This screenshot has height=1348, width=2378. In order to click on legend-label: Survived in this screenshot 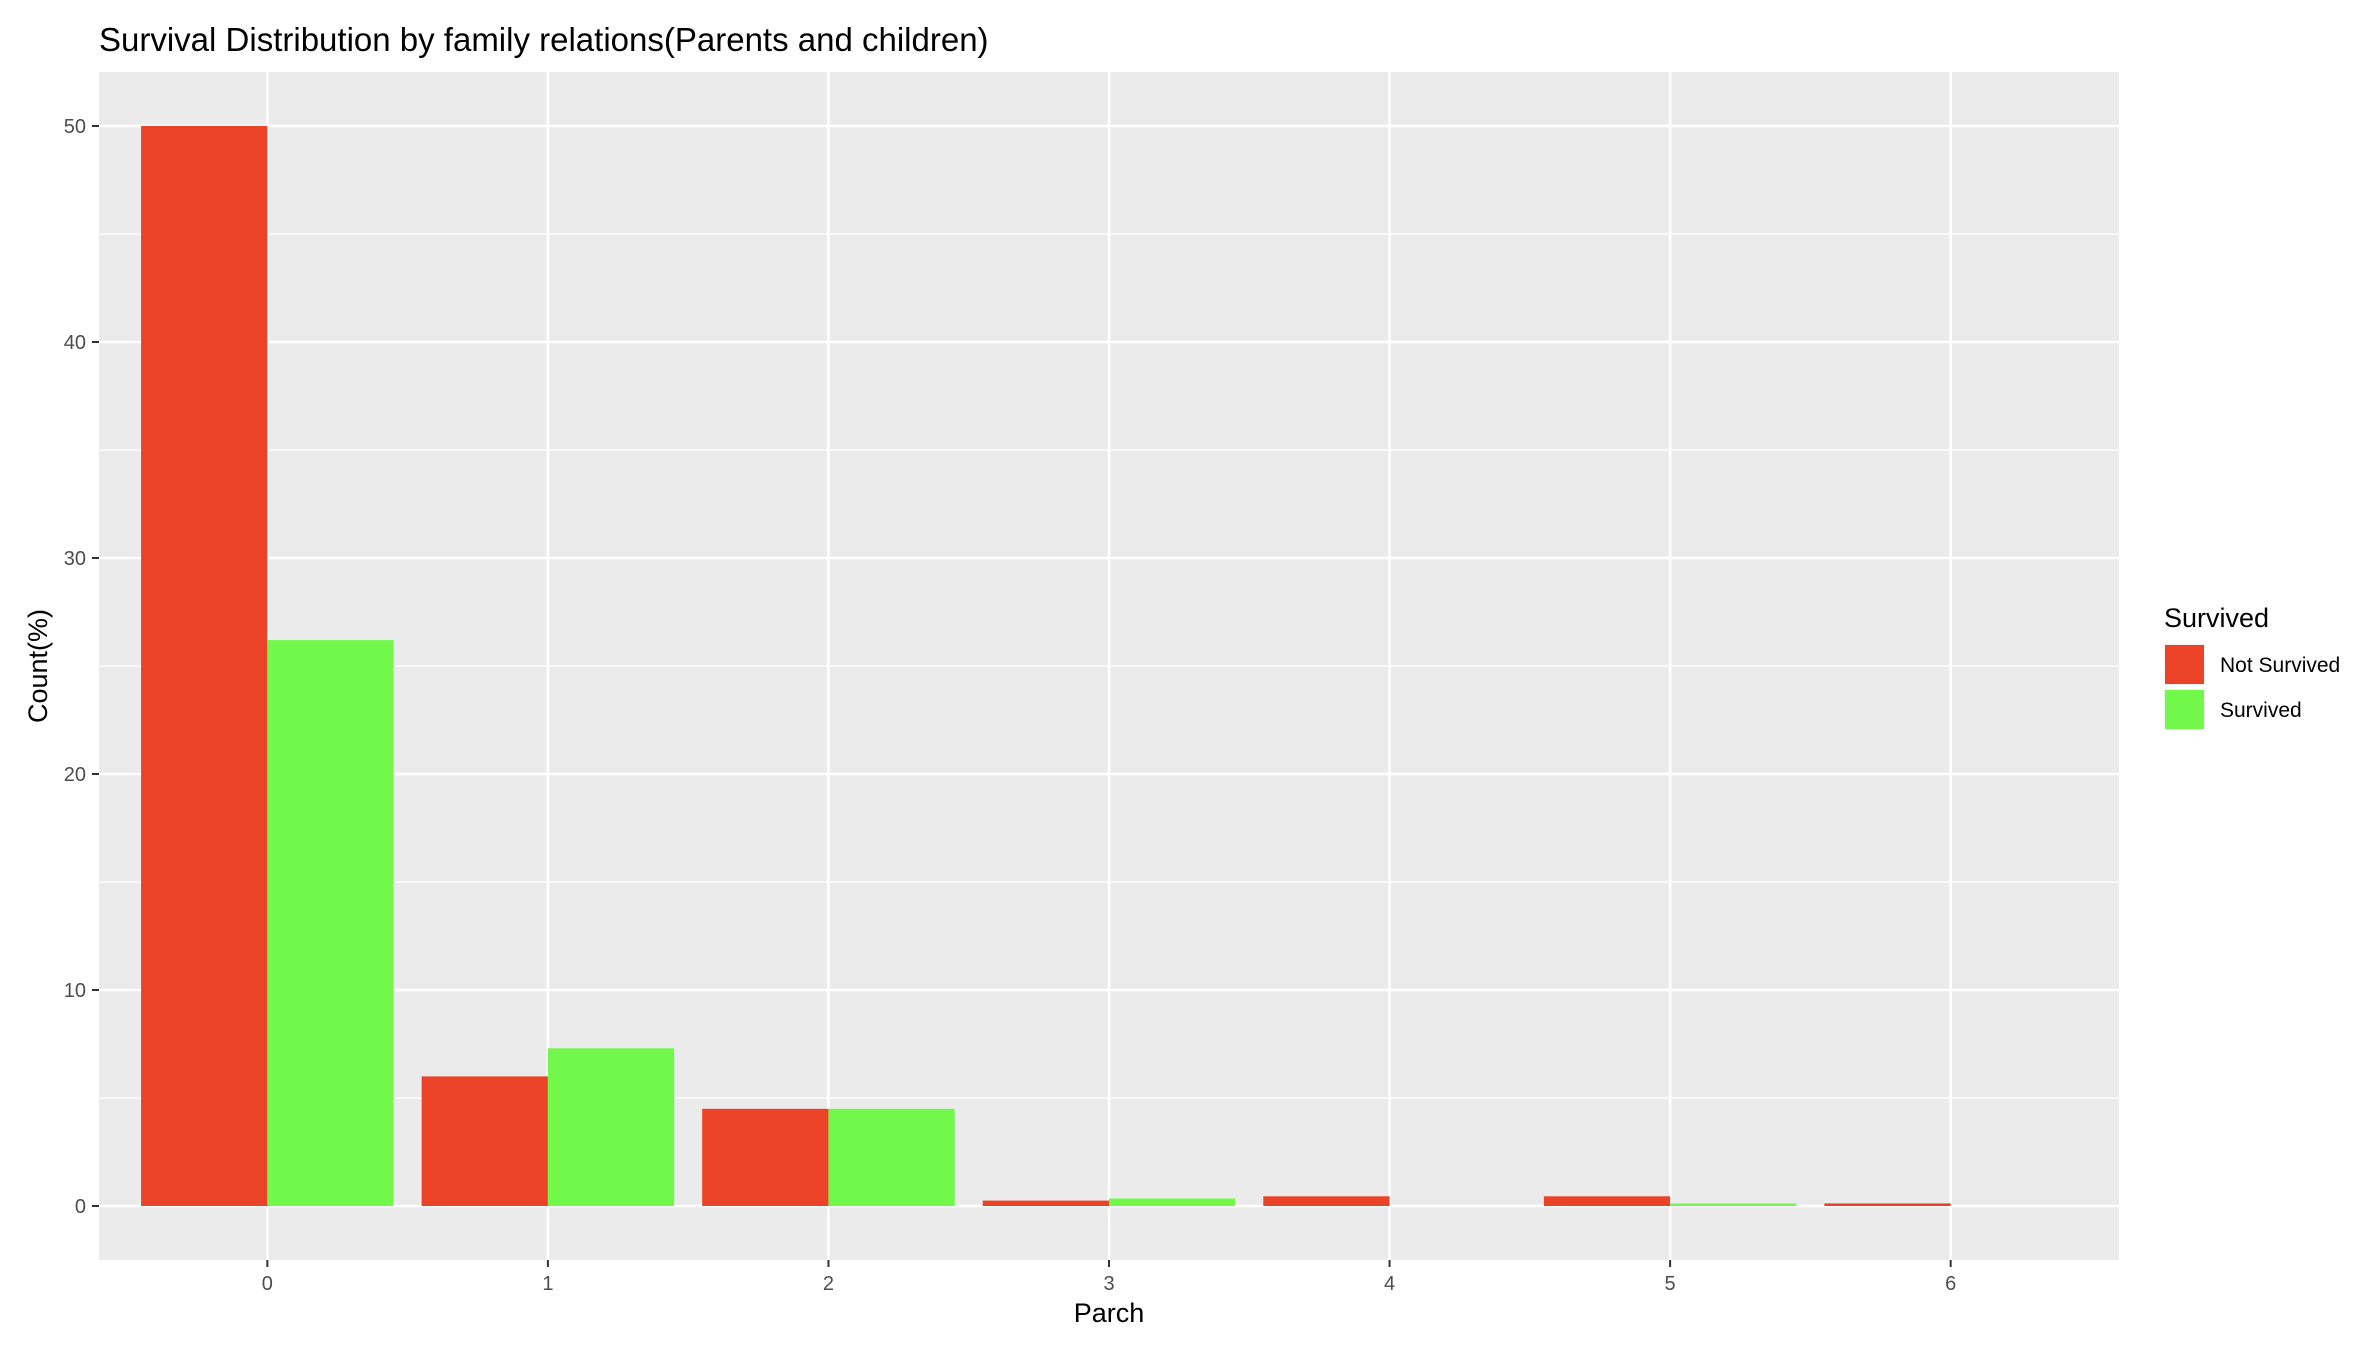, I will do `click(2261, 710)`.